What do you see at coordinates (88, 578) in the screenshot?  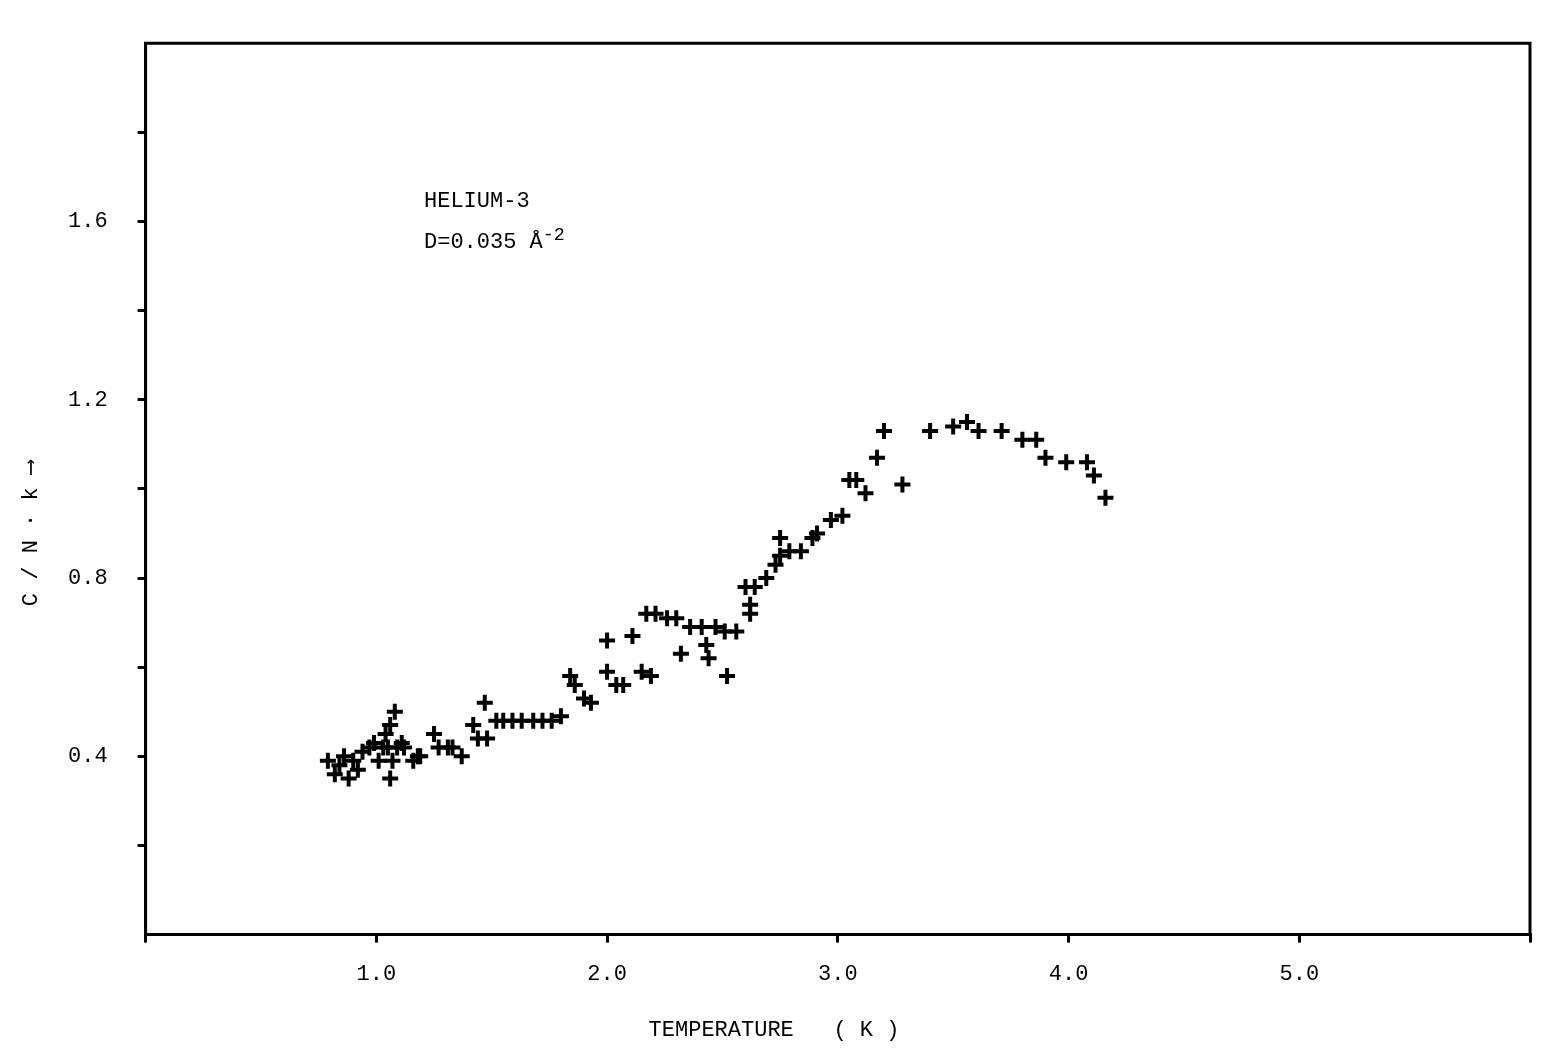 I see `y-tick-label: 0.8` at bounding box center [88, 578].